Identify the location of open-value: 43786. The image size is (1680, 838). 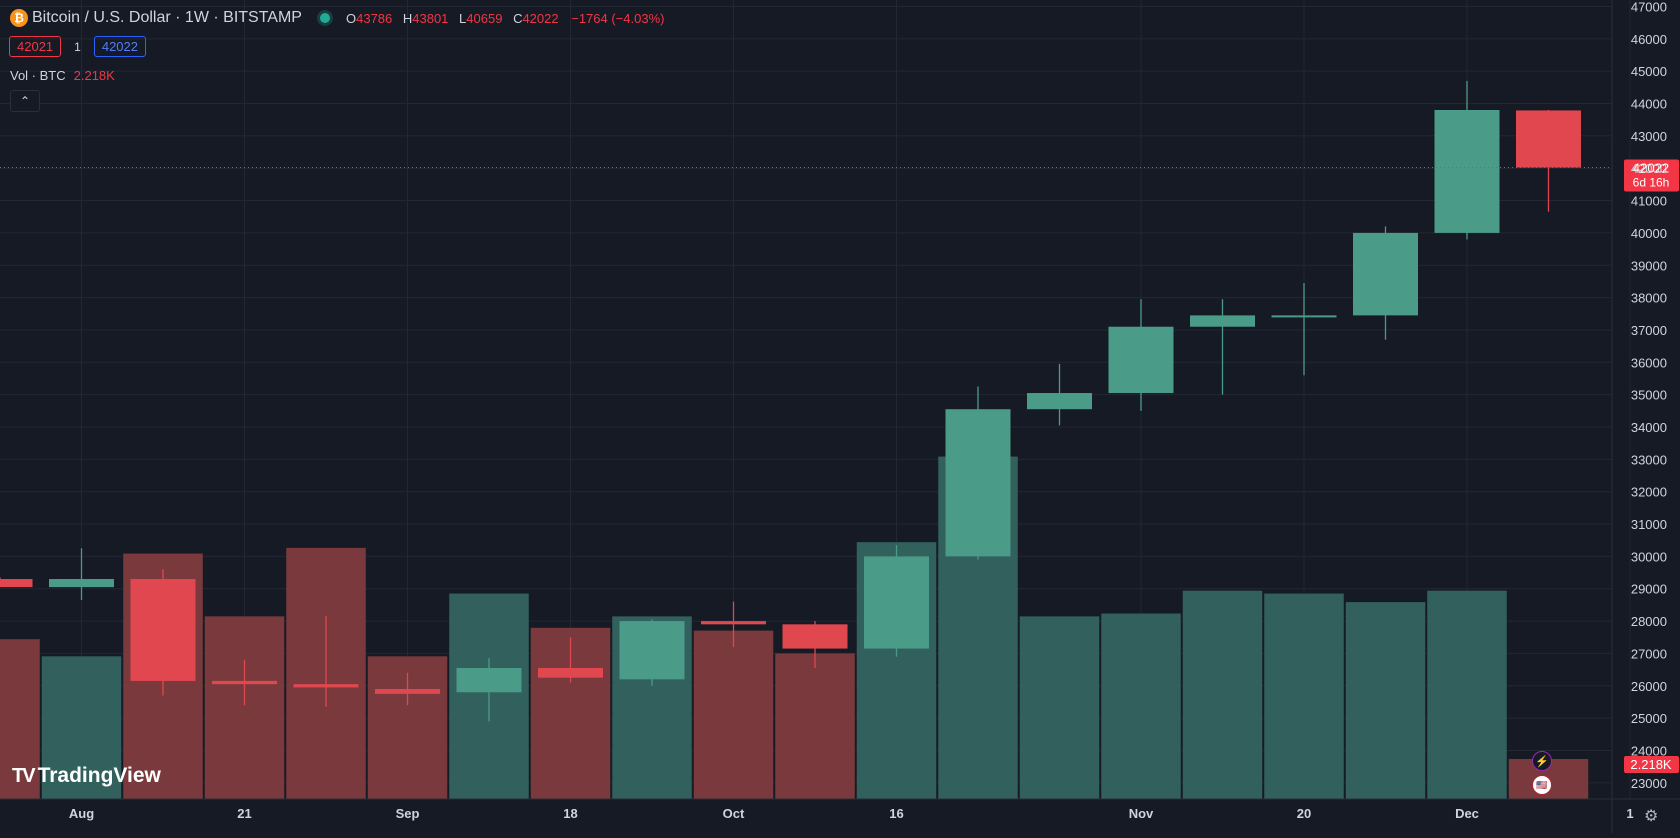
(374, 18).